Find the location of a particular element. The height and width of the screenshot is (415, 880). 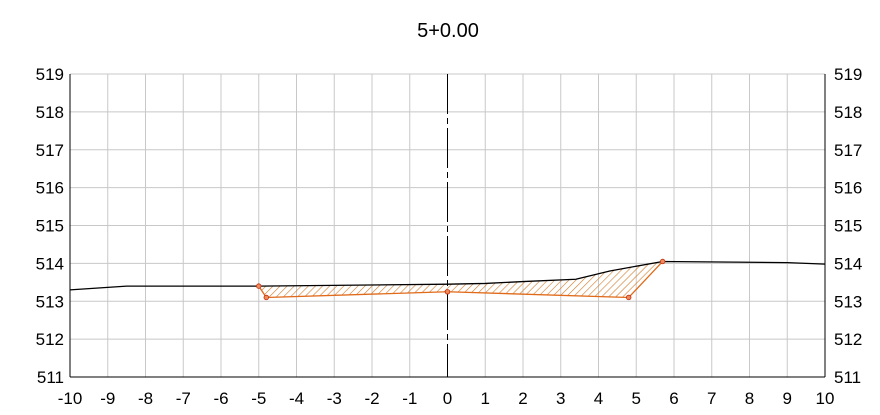

x-tick-label: 4 is located at coordinates (598, 398).